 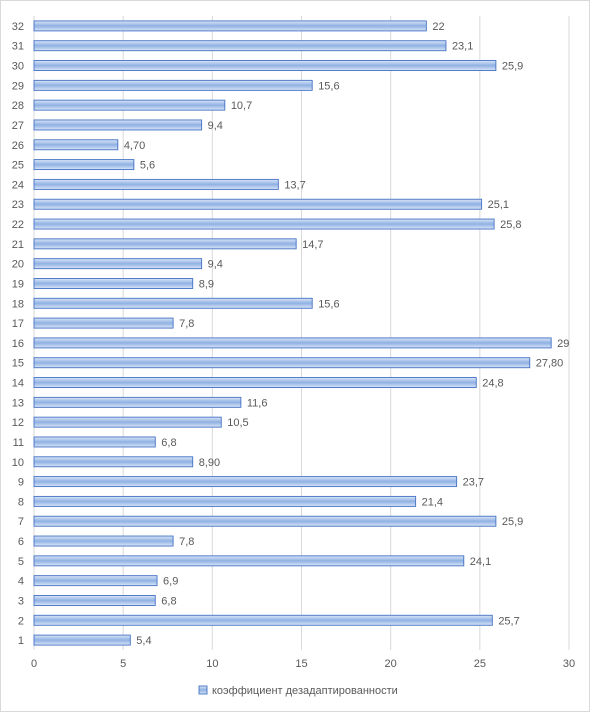 What do you see at coordinates (21, 502) in the screenshot?
I see `y-tick-label-8: 8` at bounding box center [21, 502].